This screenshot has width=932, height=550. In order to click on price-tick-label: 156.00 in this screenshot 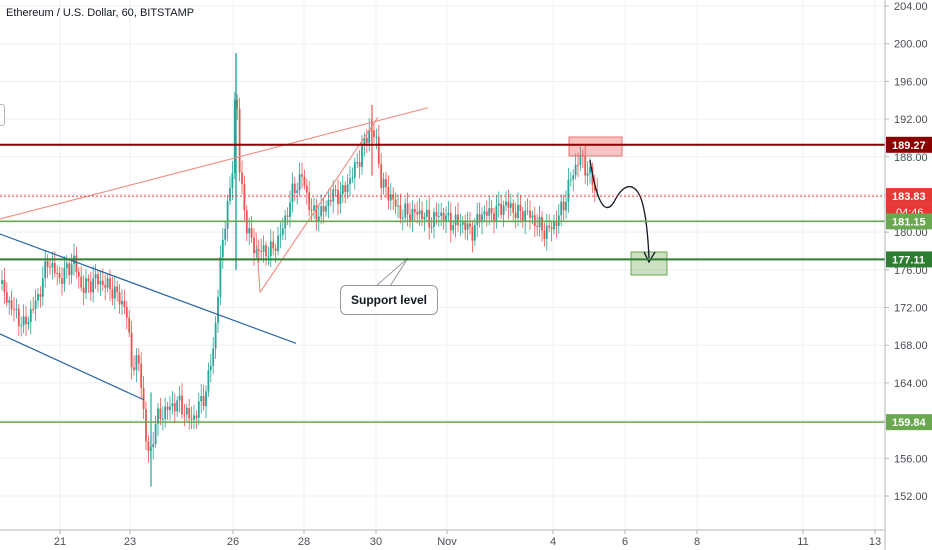, I will do `click(911, 459)`.